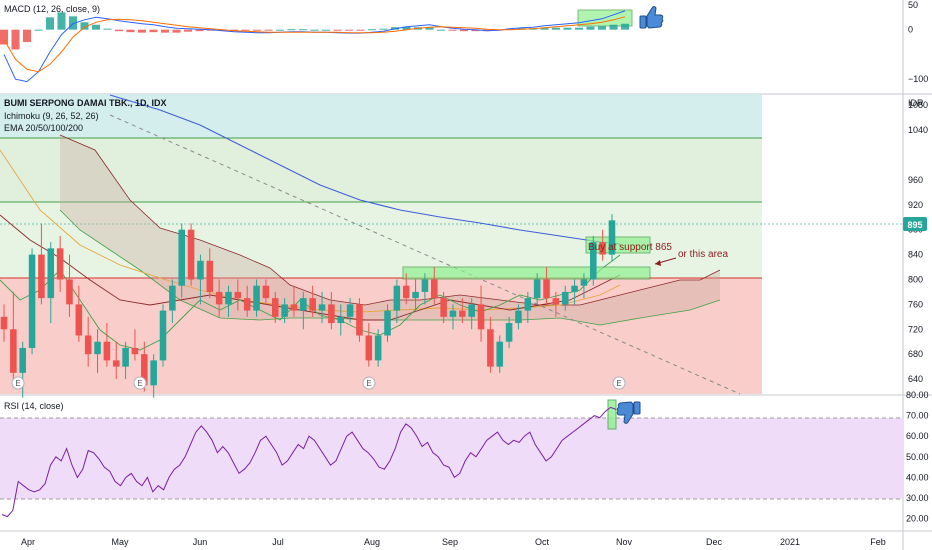 This screenshot has width=932, height=550. What do you see at coordinates (918, 79) in the screenshot?
I see `macd-tick-label: −100` at bounding box center [918, 79].